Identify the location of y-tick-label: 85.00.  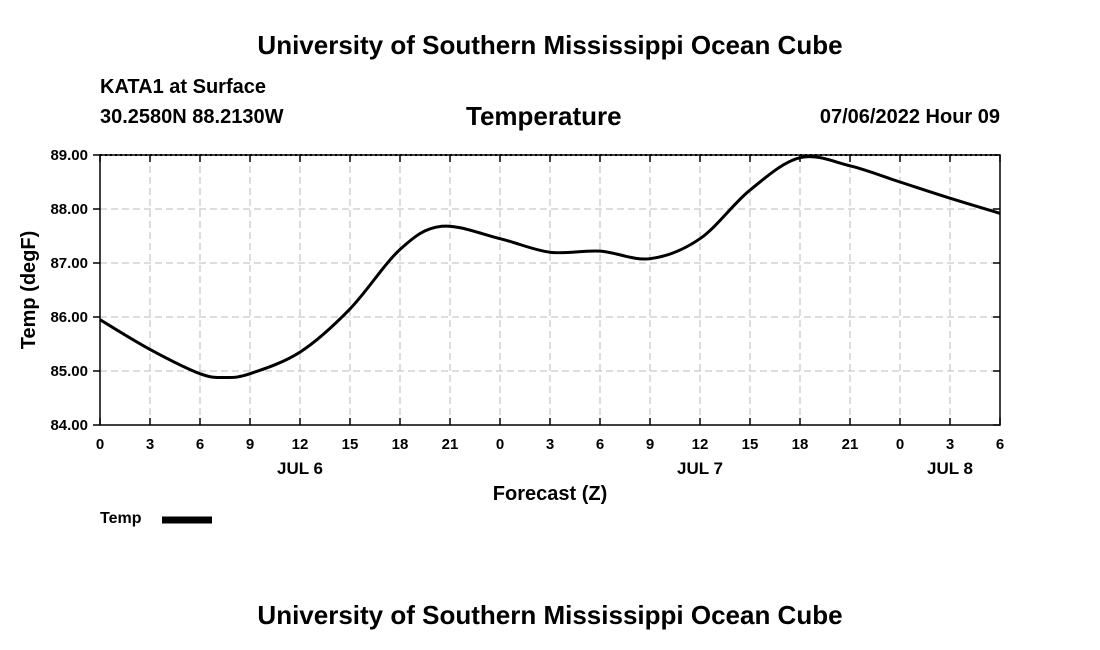
(69, 371).